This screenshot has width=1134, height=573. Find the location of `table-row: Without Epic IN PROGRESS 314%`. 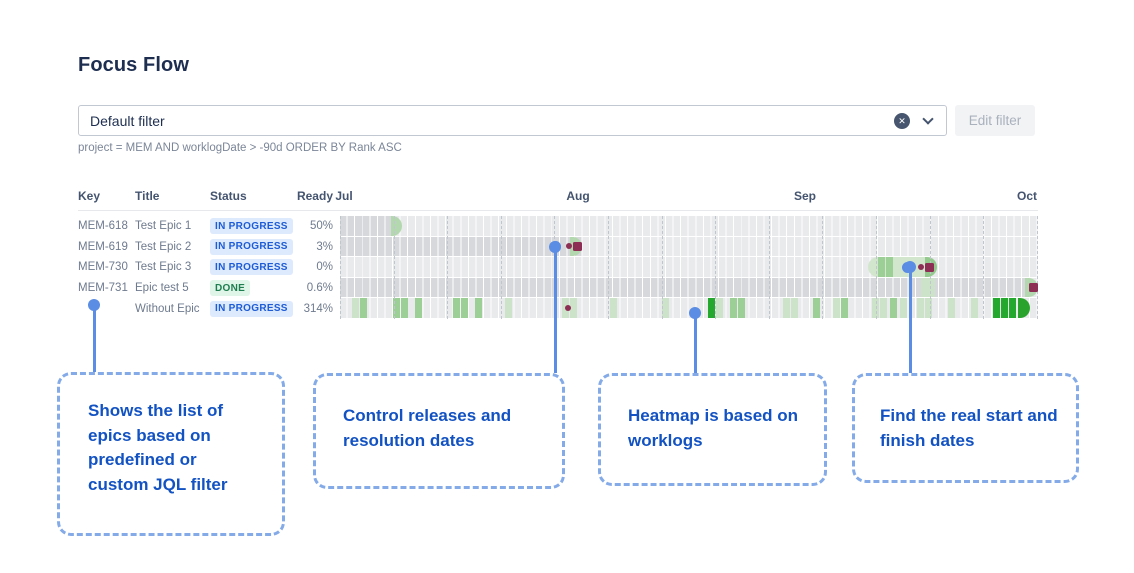

table-row: Without Epic IN PROGRESS 314% is located at coordinates (170, 308).